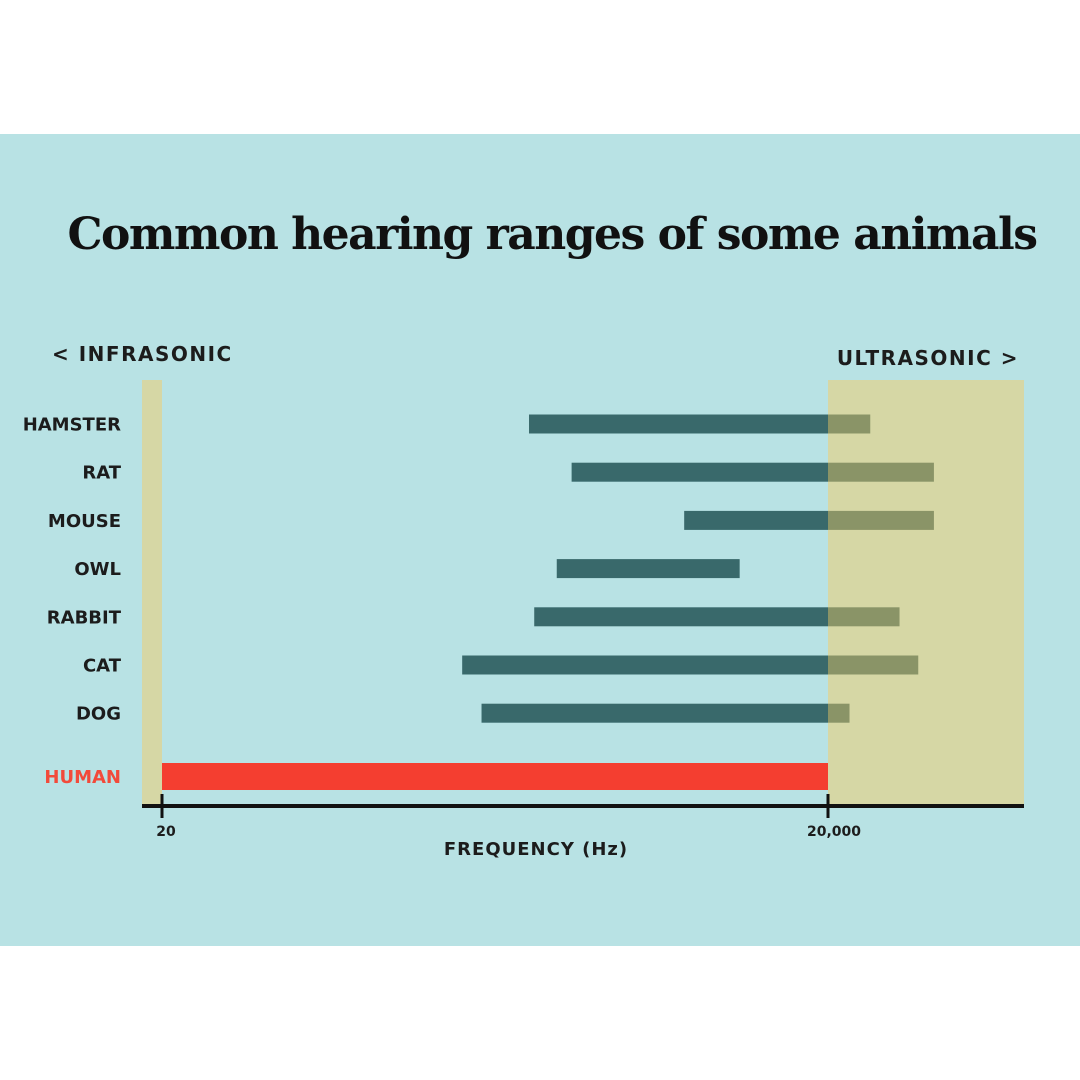 The height and width of the screenshot is (1080, 1080). Describe the element at coordinates (101, 473) in the screenshot. I see `label-rat: RAT` at that location.